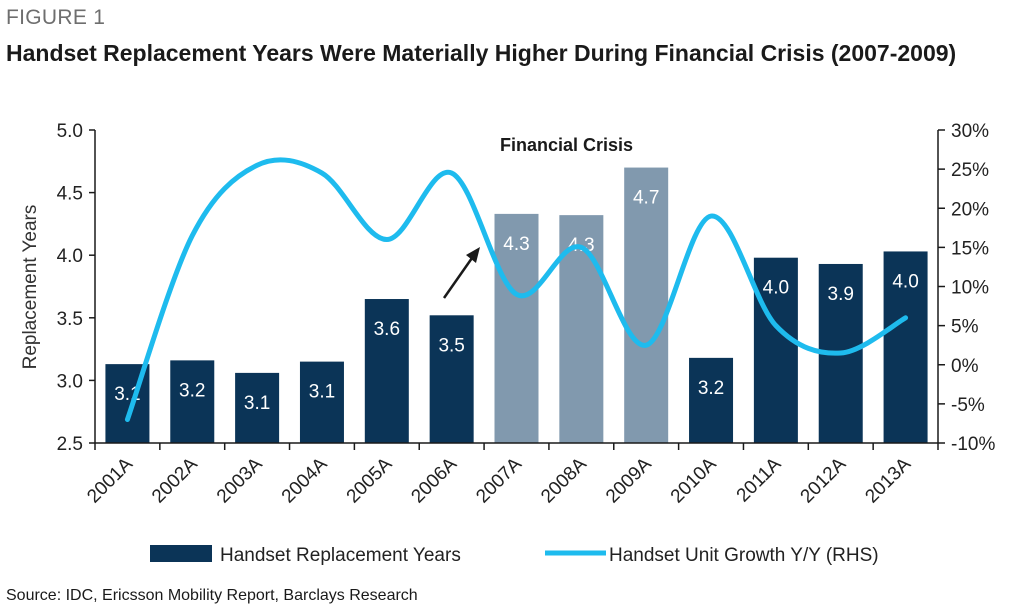 This screenshot has height=615, width=1024. What do you see at coordinates (711, 400) in the screenshot?
I see `bar-2010A` at bounding box center [711, 400].